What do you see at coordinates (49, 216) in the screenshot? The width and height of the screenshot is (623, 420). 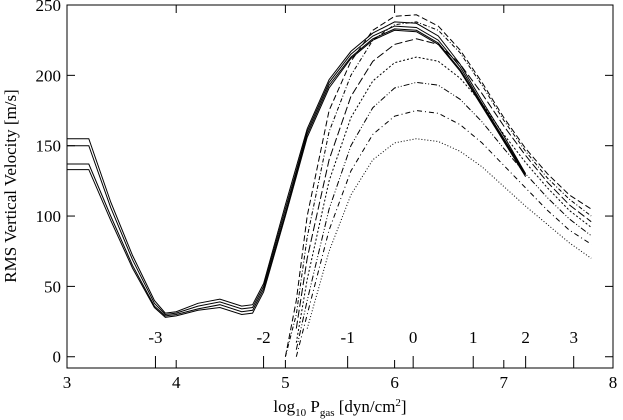 I see `y-tick-label: 100` at bounding box center [49, 216].